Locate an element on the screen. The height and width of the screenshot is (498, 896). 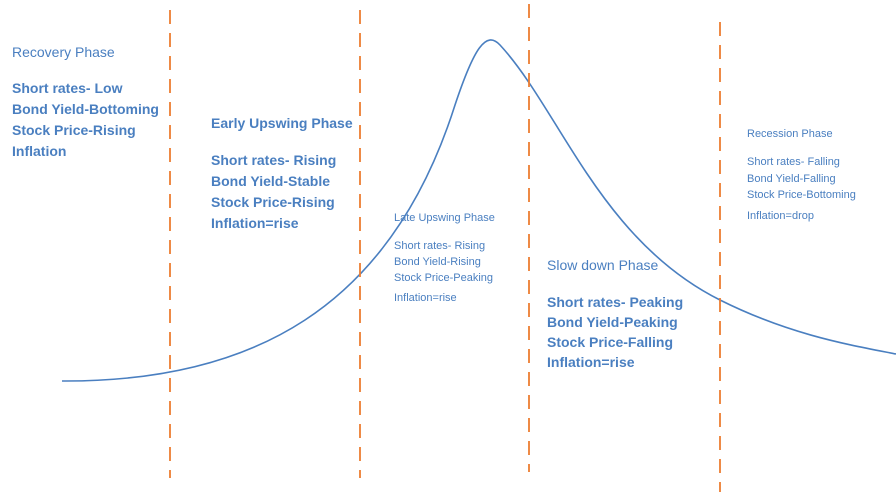
phase-detail-bond-yield: Bond Yield-Peaking is located at coordinates (612, 322).